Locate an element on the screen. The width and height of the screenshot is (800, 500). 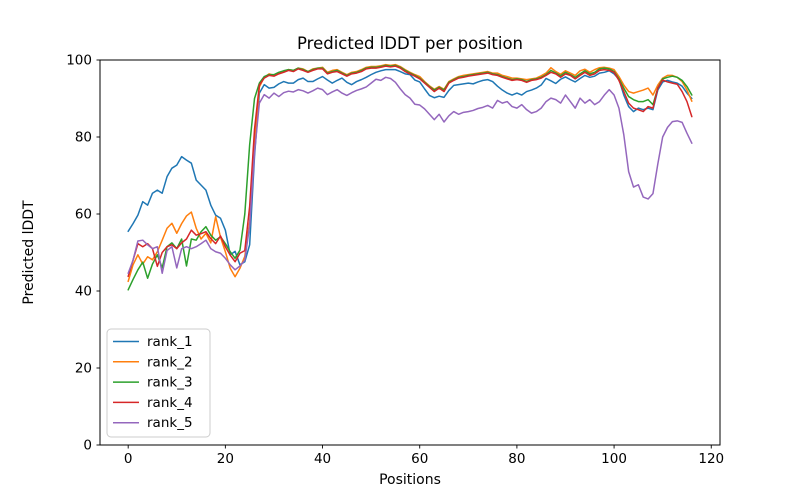
legend-entry-rank_3: rank_3 is located at coordinates (153, 383).